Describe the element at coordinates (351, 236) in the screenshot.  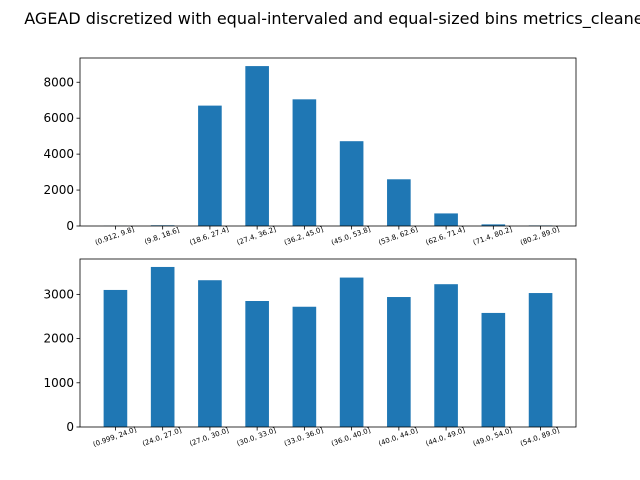
I see `x-tick-label: (45.0, 53.8]` at that location.